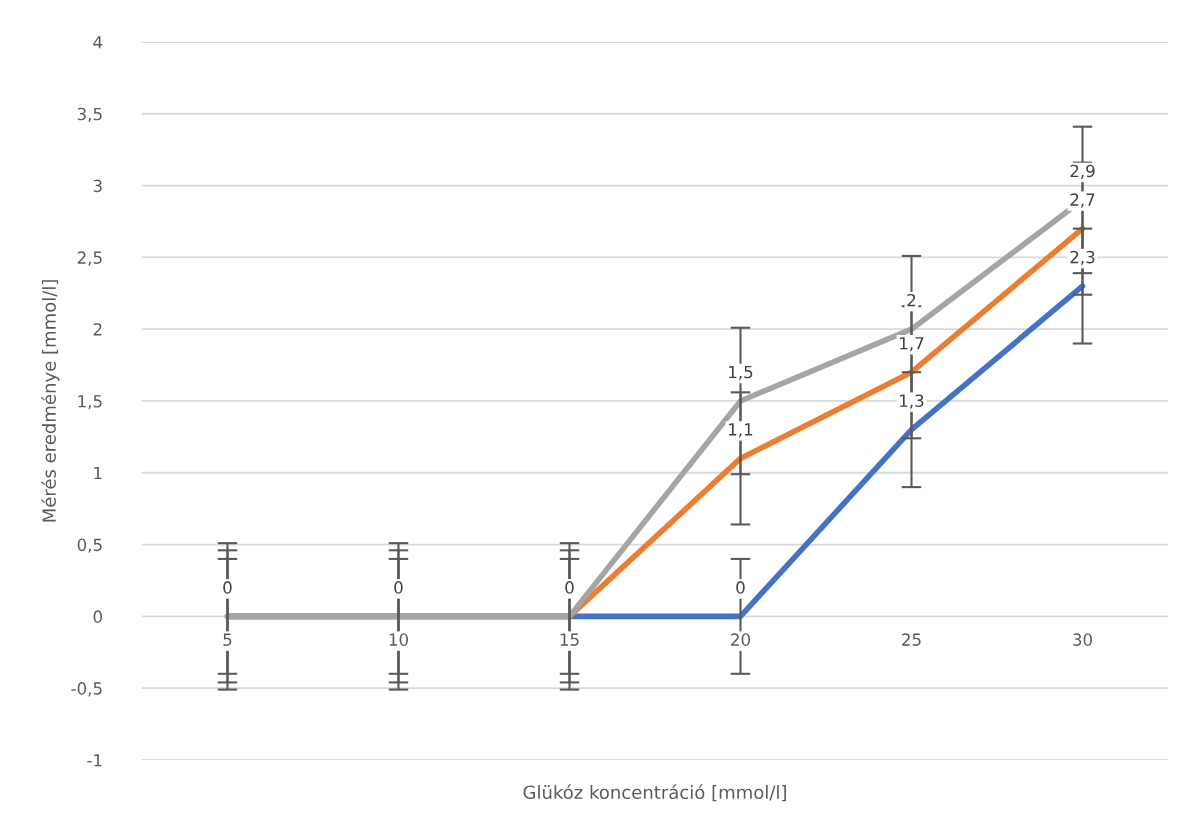 Image resolution: width=1187 pixels, height=823 pixels. Describe the element at coordinates (89, 545) in the screenshot. I see `y-tick-label: 0,5` at that location.